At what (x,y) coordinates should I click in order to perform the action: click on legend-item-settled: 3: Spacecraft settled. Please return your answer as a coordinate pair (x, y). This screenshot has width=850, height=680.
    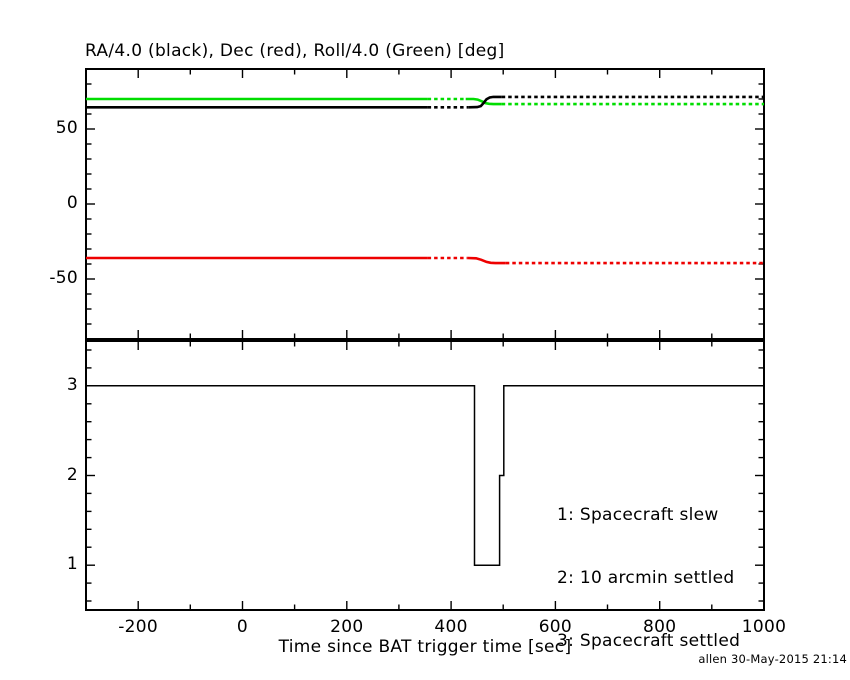
    Looking at the image, I should click on (649, 641).